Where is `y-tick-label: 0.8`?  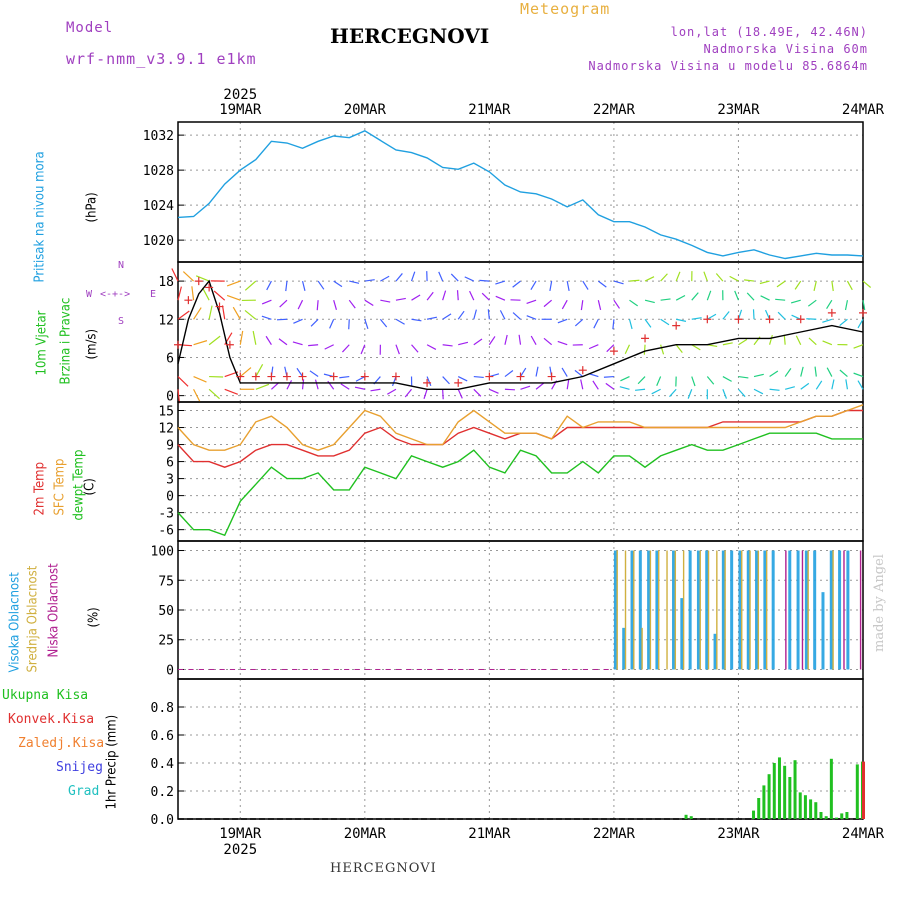 y-tick-label: 0.8 is located at coordinates (162, 708).